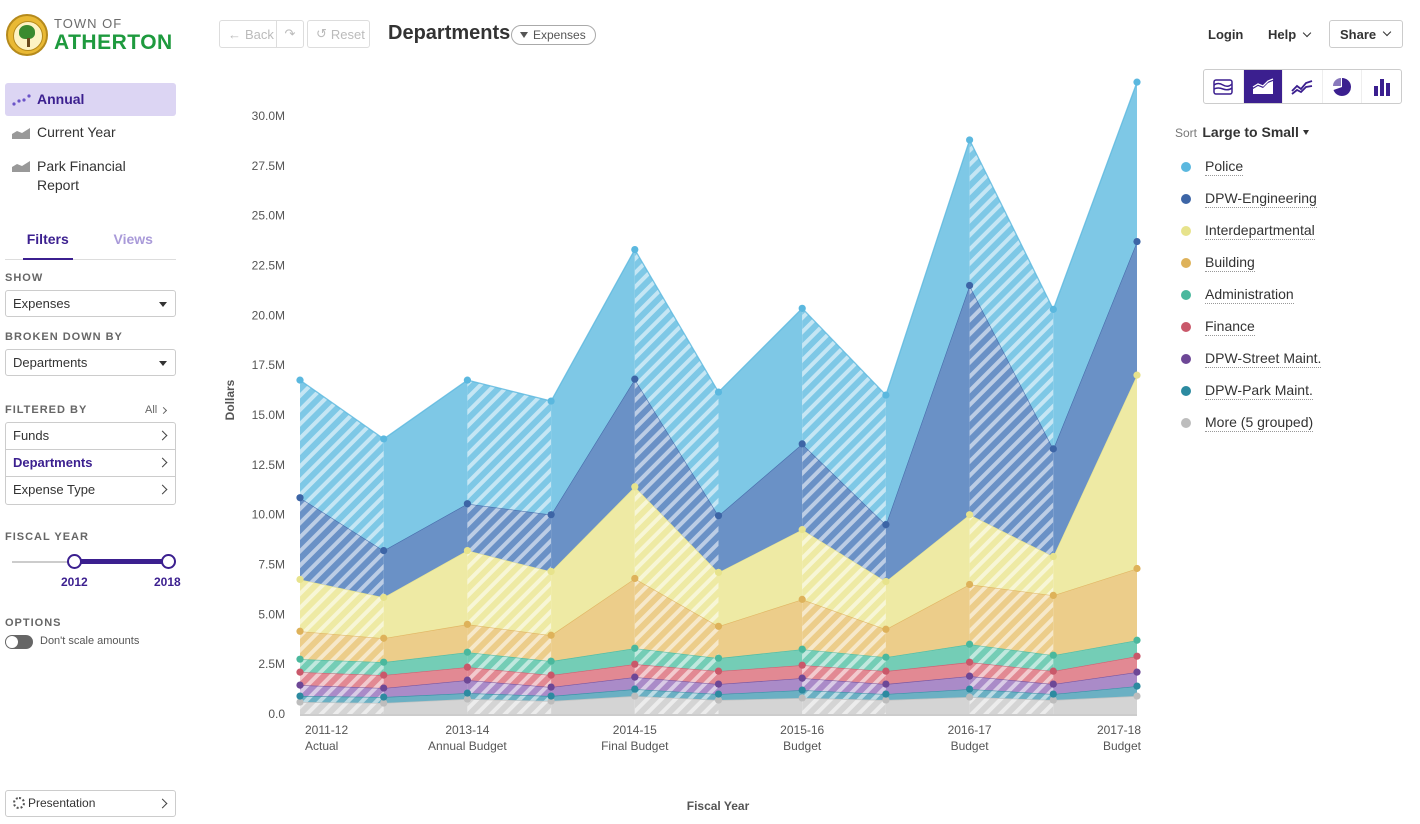 The width and height of the screenshot is (1420, 824). I want to click on town-logo: TOWN OF ATHERTON, so click(96, 35).